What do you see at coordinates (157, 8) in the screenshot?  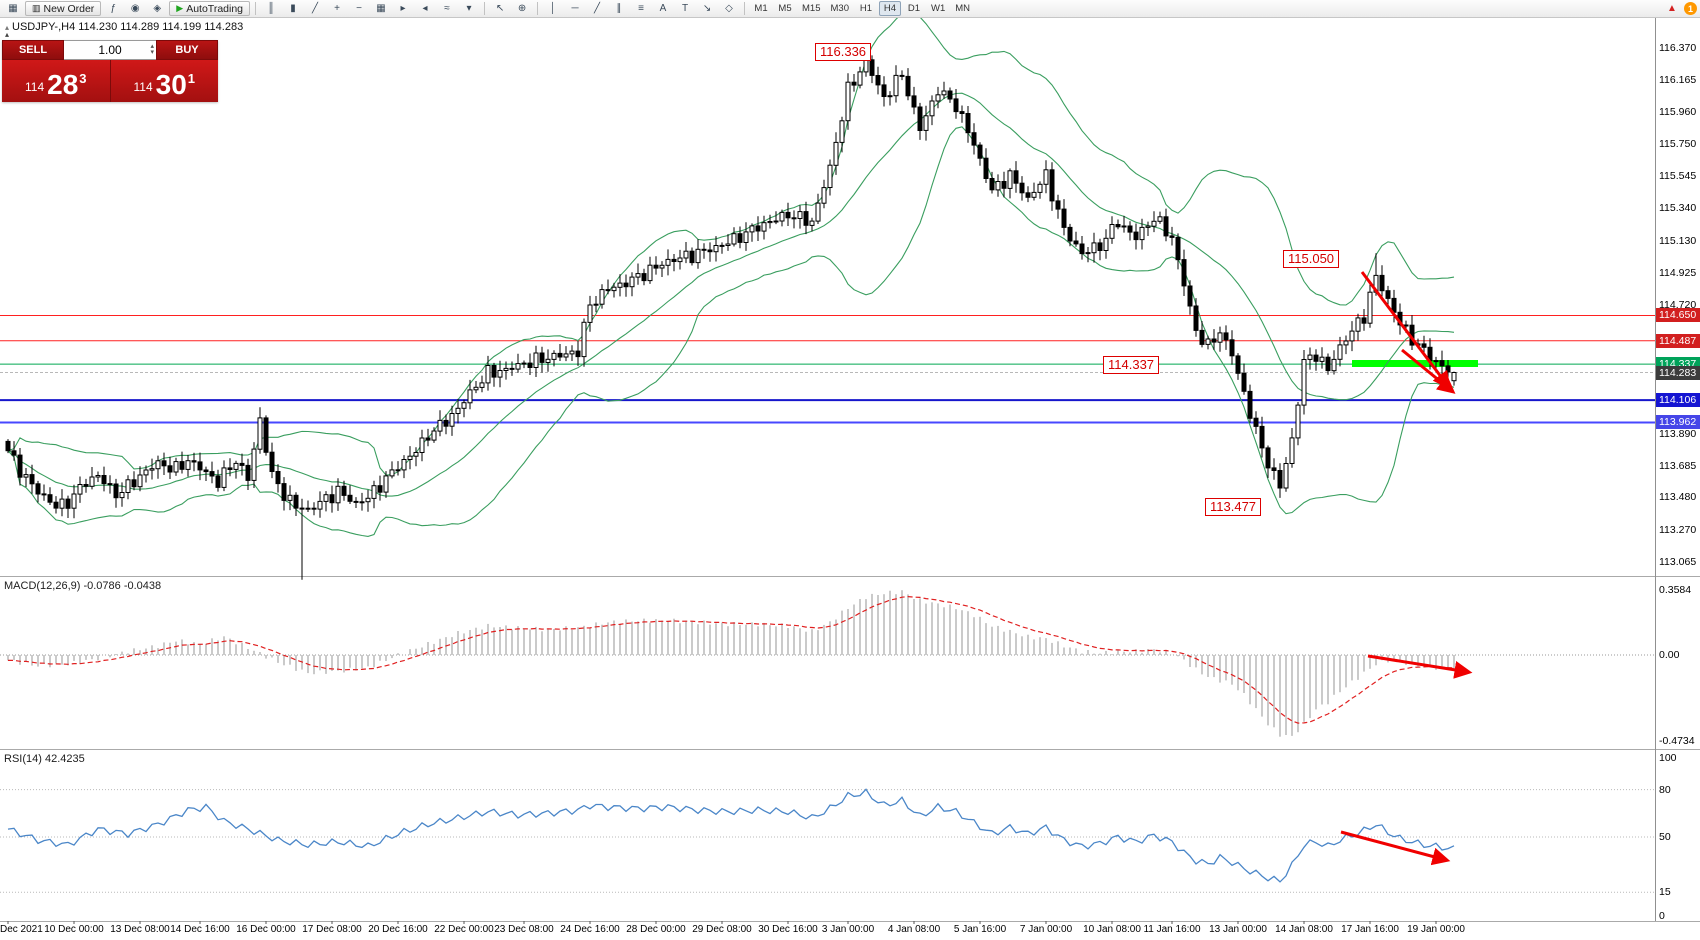 I see `news-icon: ◈` at bounding box center [157, 8].